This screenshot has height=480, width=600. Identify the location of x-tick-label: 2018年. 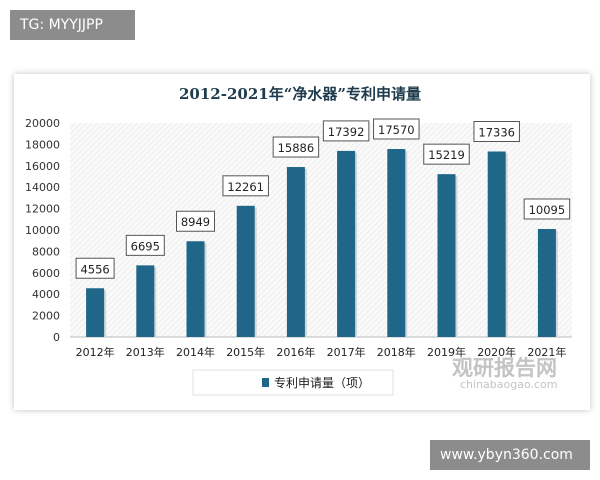
(396, 352).